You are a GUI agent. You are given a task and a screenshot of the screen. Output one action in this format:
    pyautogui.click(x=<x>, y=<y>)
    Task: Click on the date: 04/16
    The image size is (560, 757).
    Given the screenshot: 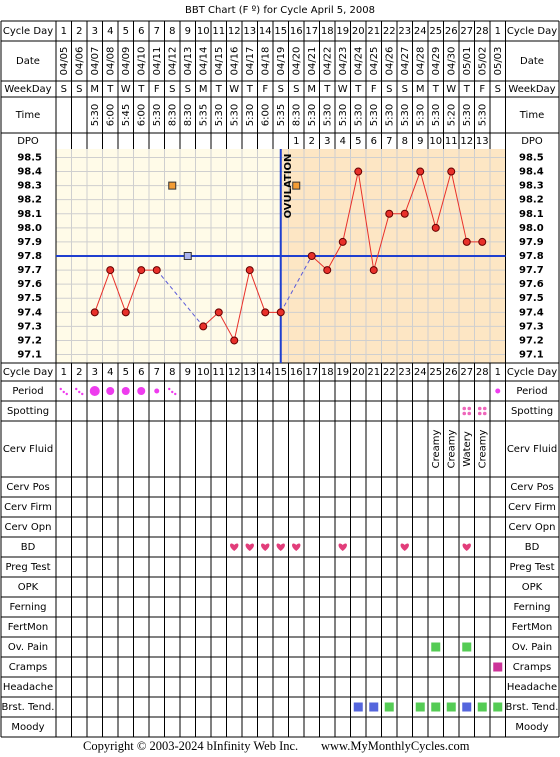 What is the action you would take?
    pyautogui.click(x=234, y=61)
    